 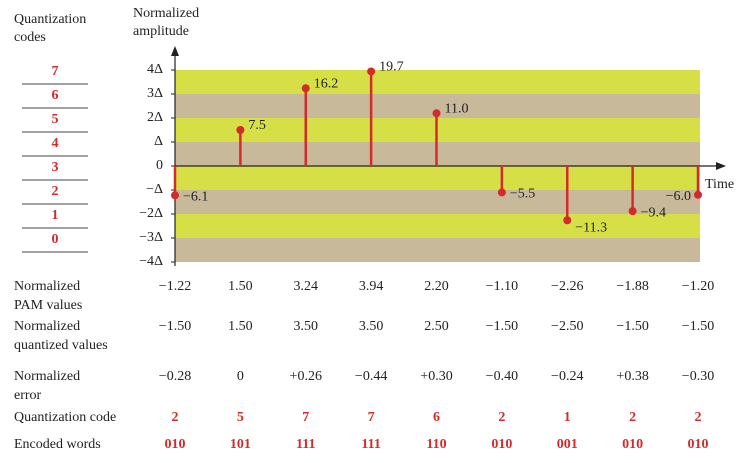 What do you see at coordinates (567, 376) in the screenshot?
I see `cell: −0.24` at bounding box center [567, 376].